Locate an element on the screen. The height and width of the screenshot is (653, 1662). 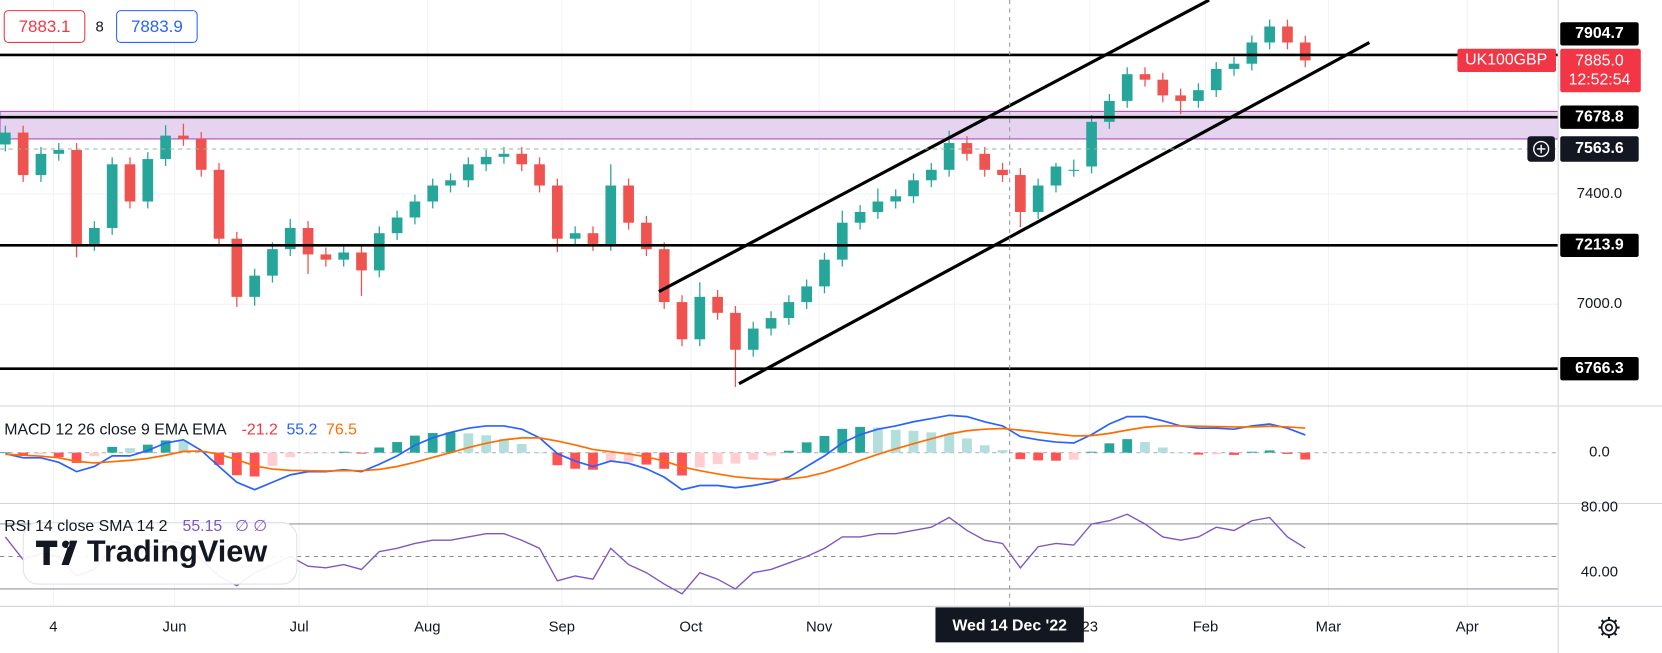
symbol-tag is located at coordinates (1507, 60).